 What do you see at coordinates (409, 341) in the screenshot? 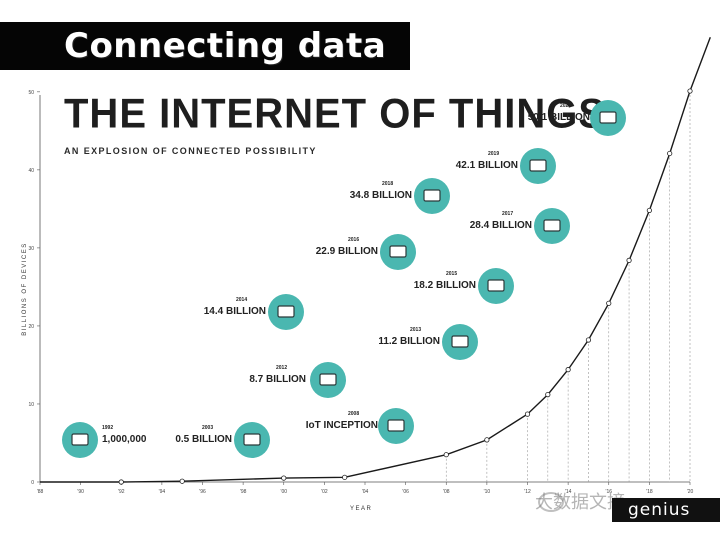
I see `annotation-value: 11.2 BILLION` at bounding box center [409, 341].